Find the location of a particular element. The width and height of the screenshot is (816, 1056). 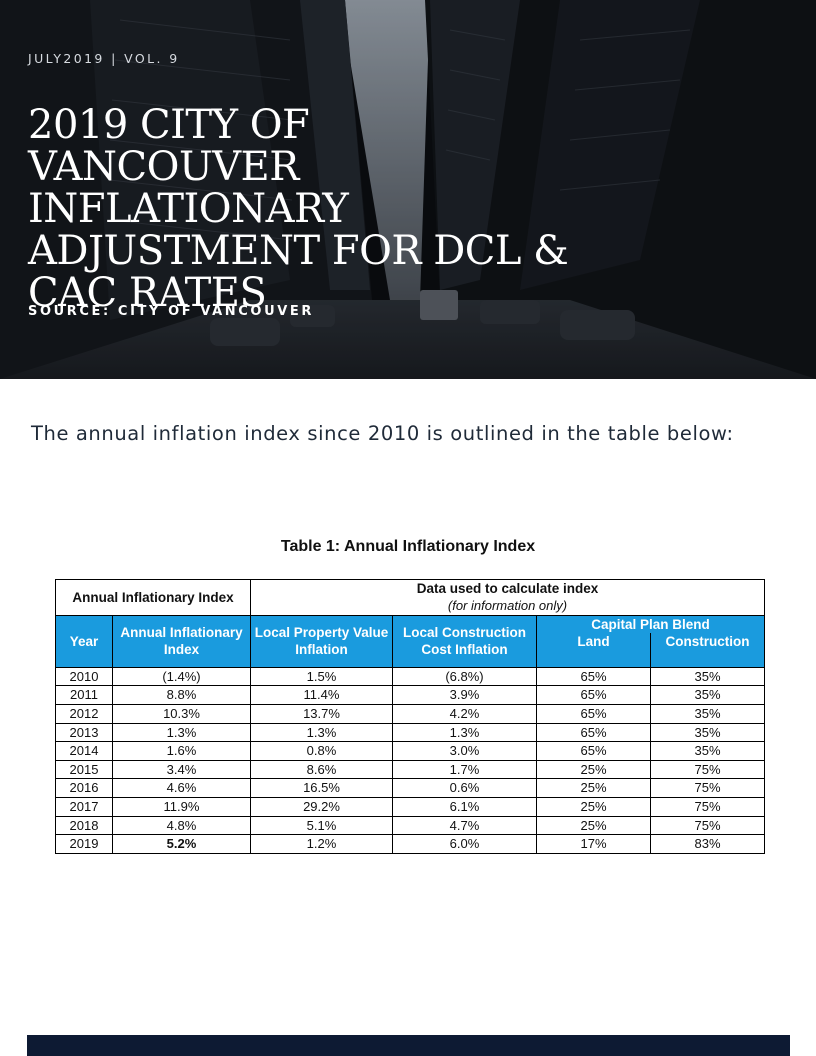

cell-annual-index: 1.6% is located at coordinates (181, 751).